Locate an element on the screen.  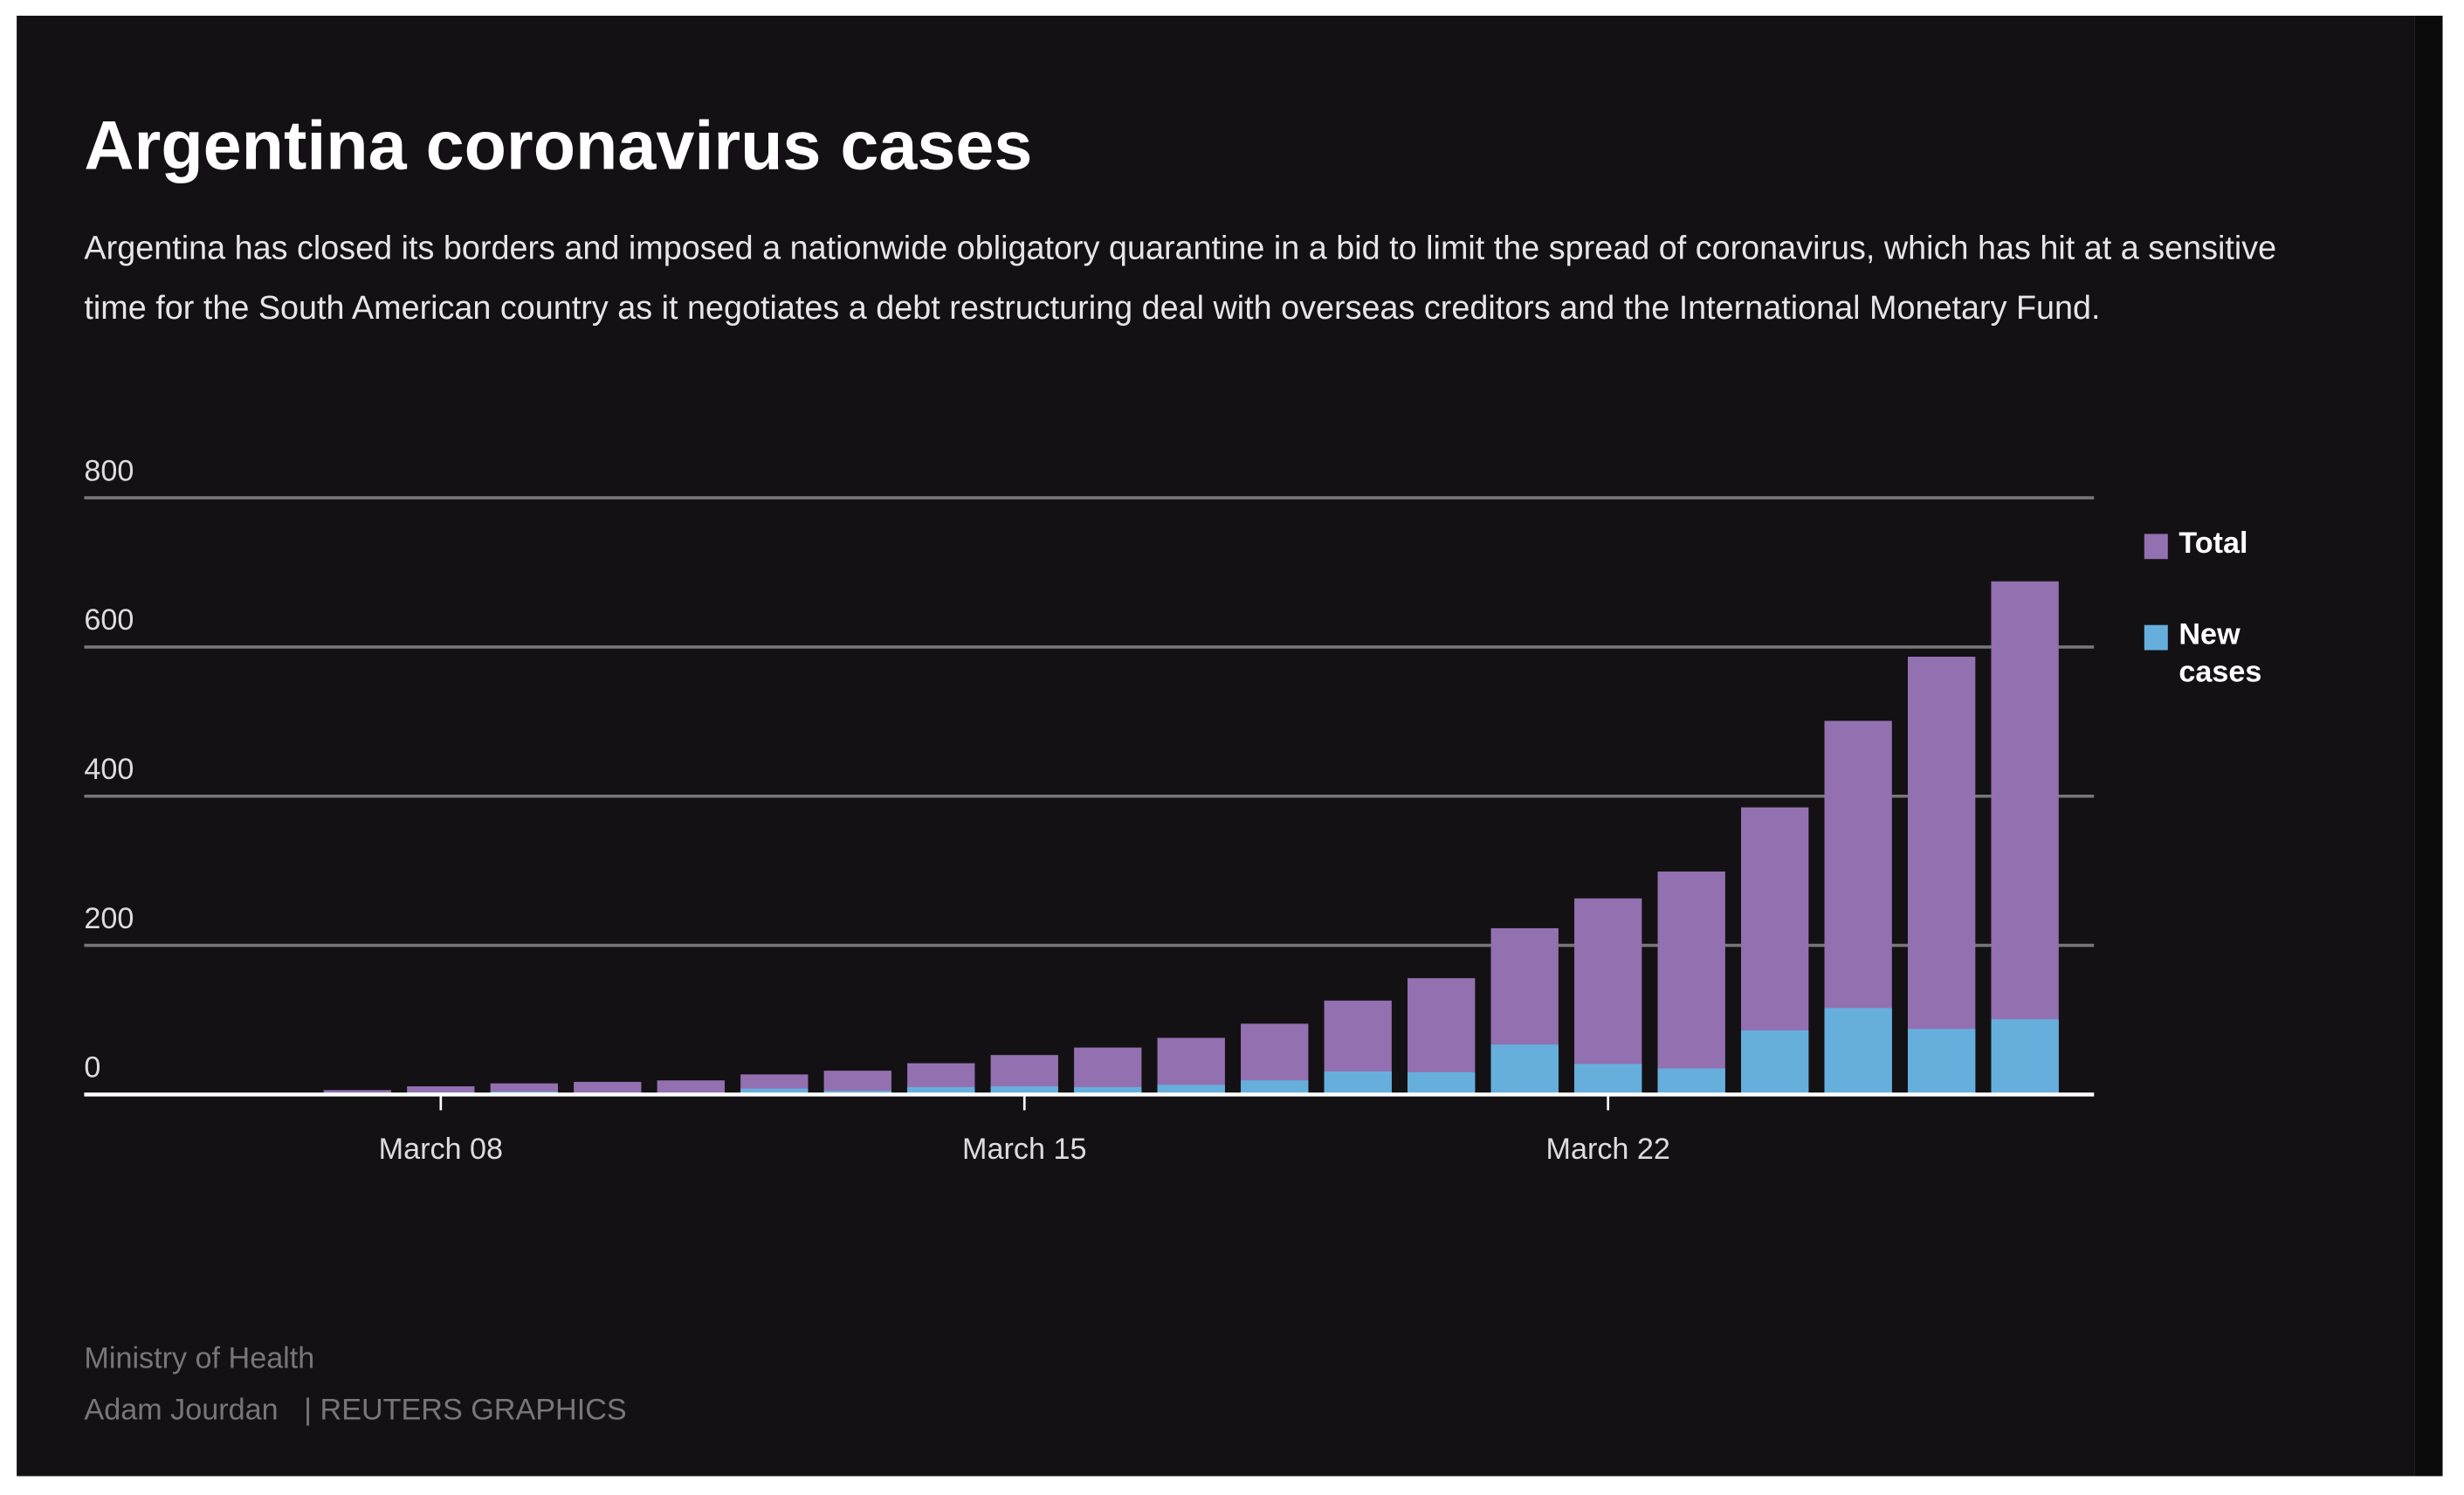
legend-box: Total is located at coordinates (2213, 544).